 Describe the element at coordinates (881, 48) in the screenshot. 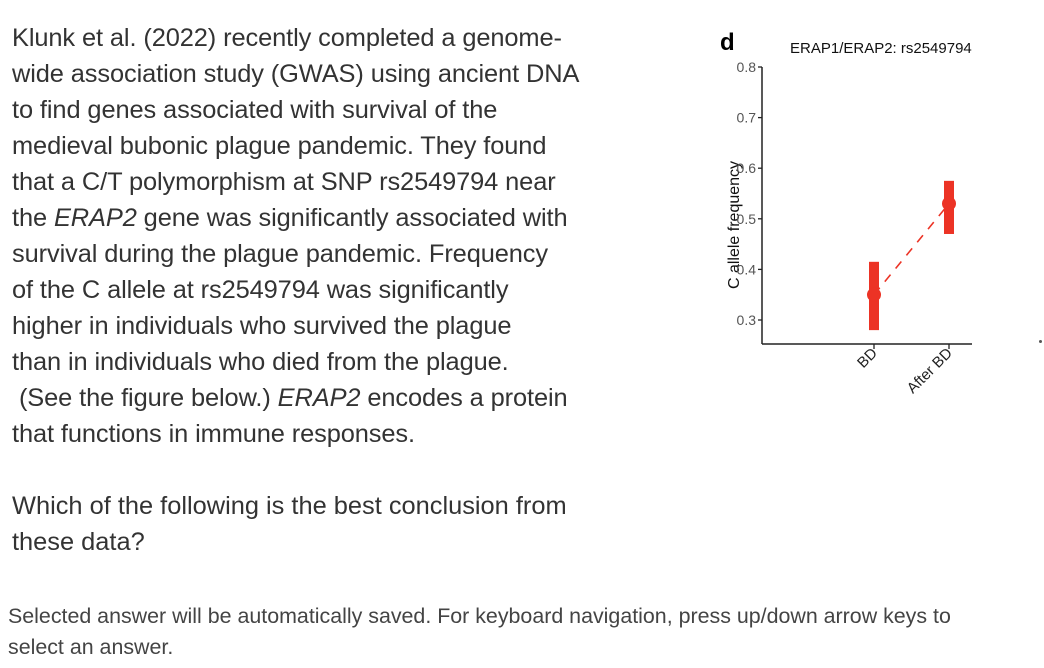

I see `chart-title: ERAP1/ERAP2: rs2549794` at that location.